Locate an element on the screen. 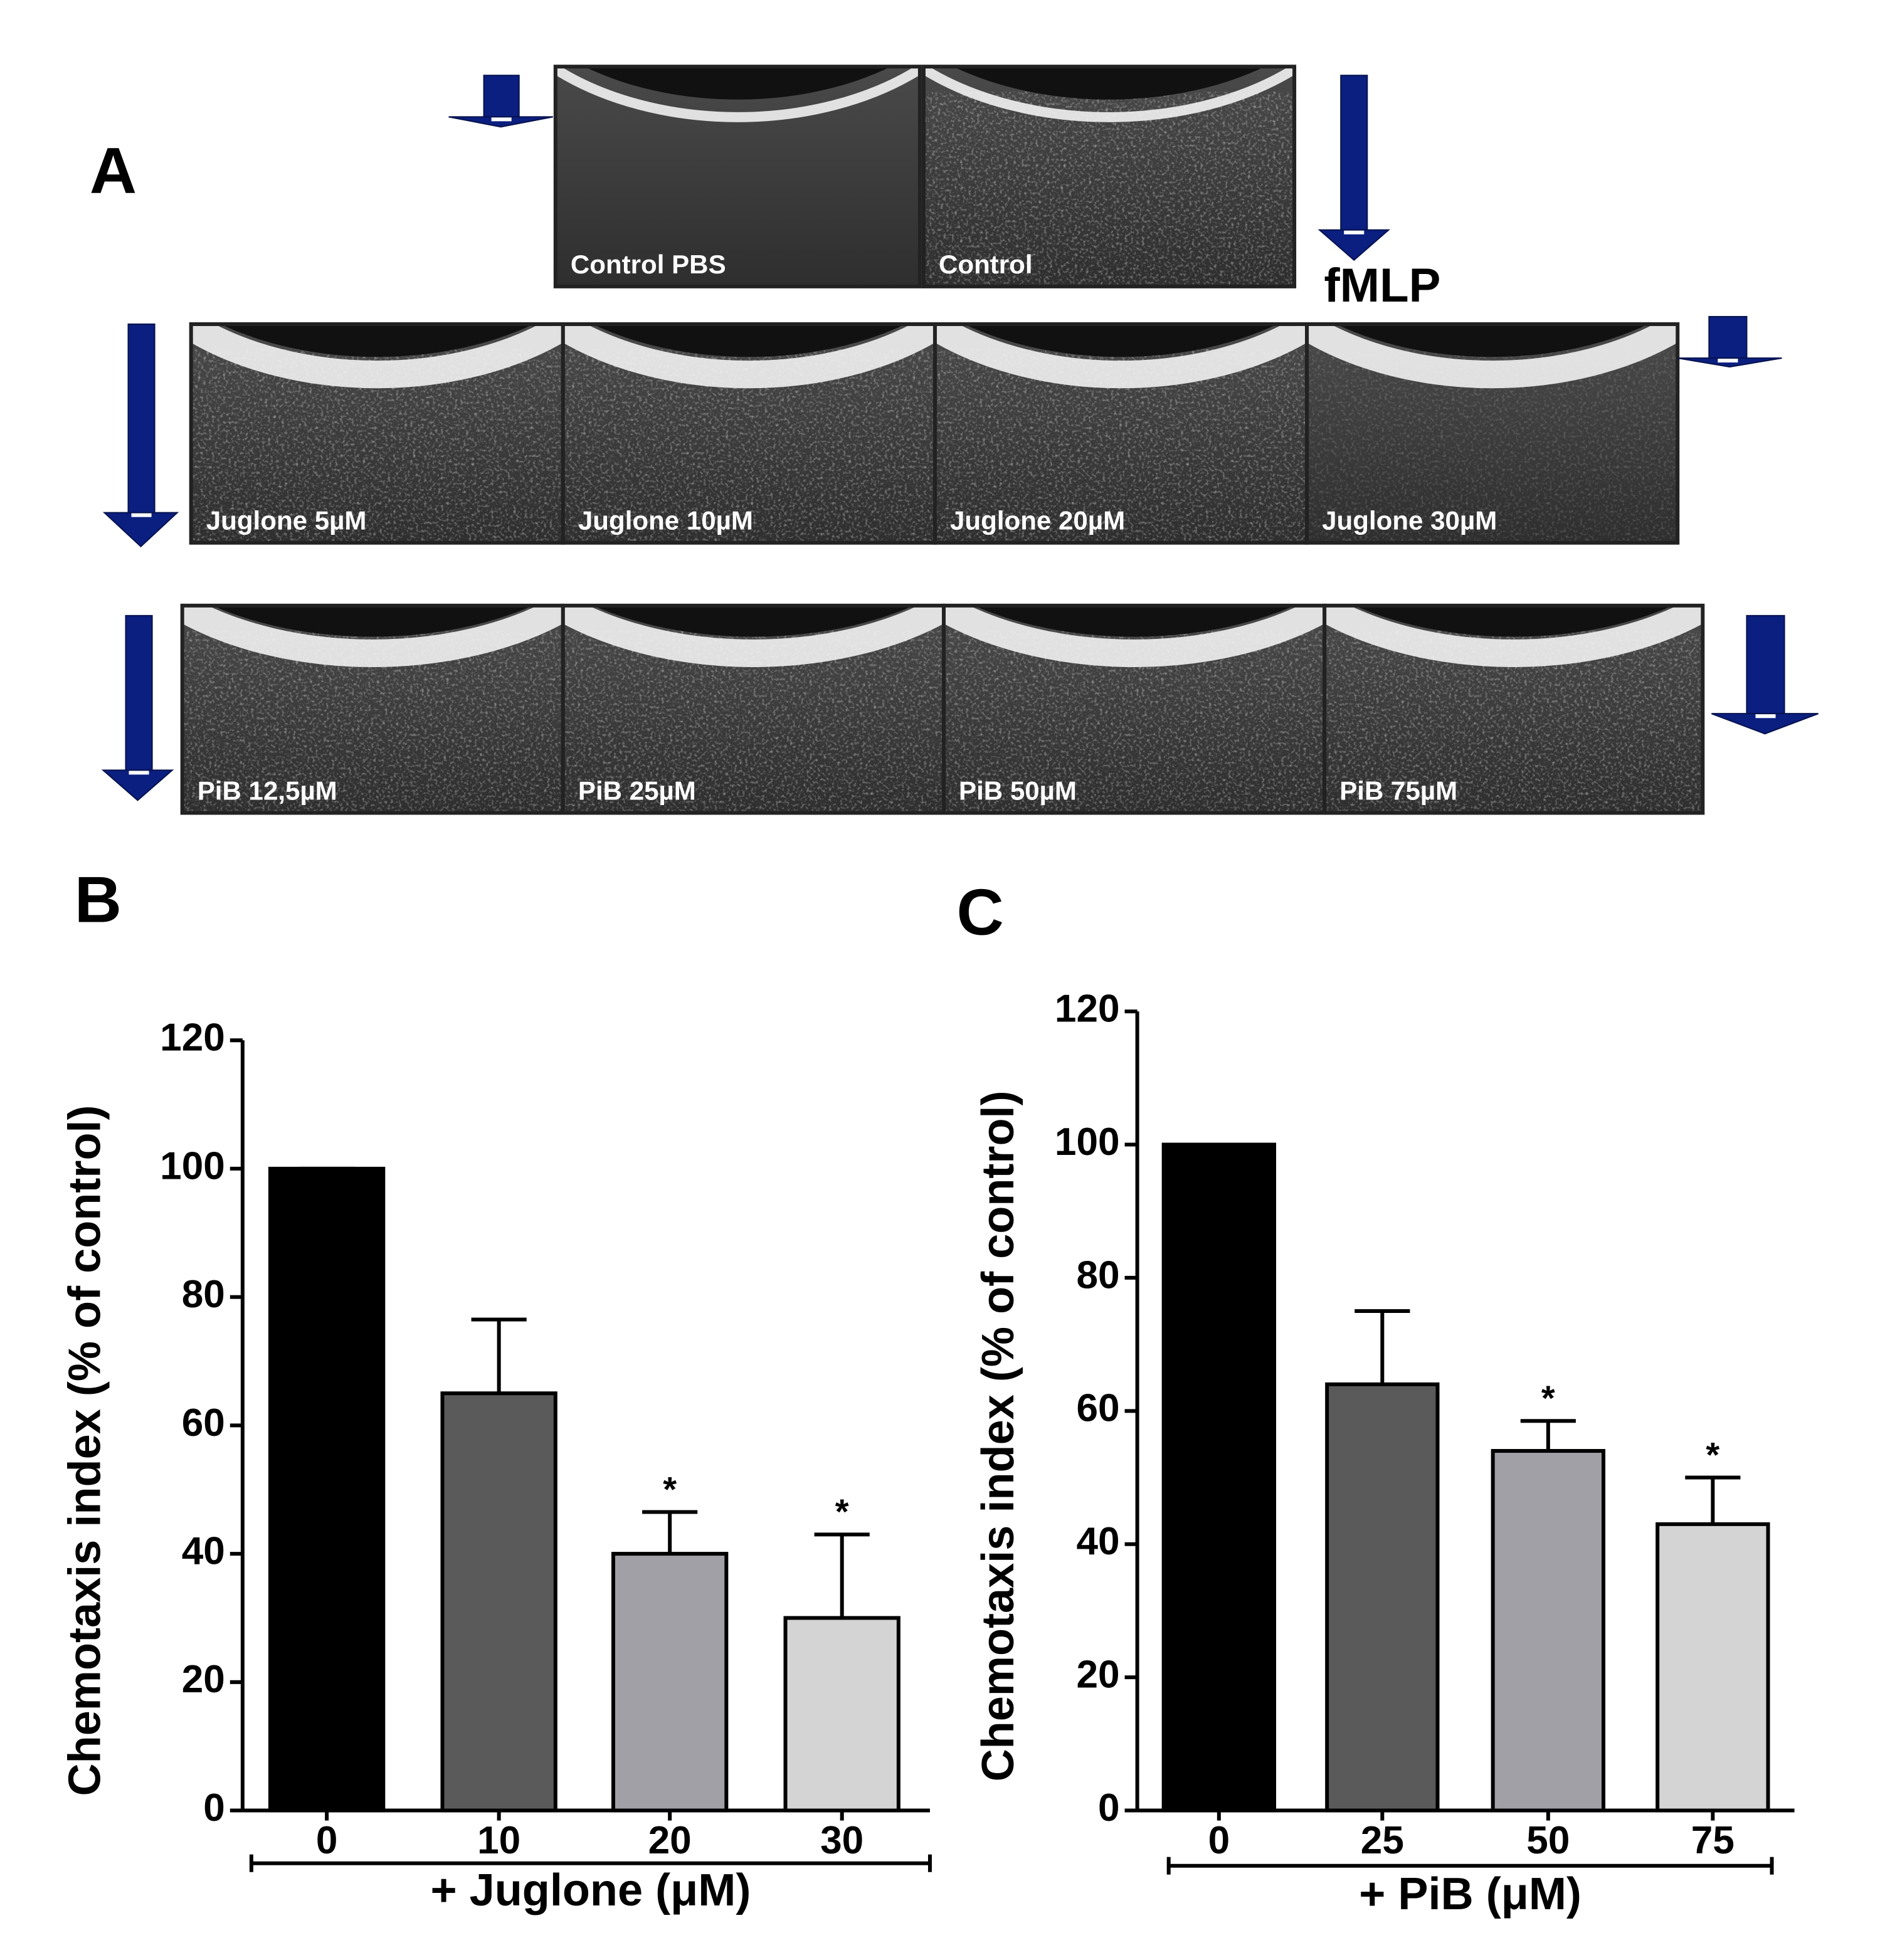  caption: Juglone 5µM is located at coordinates (286, 520).